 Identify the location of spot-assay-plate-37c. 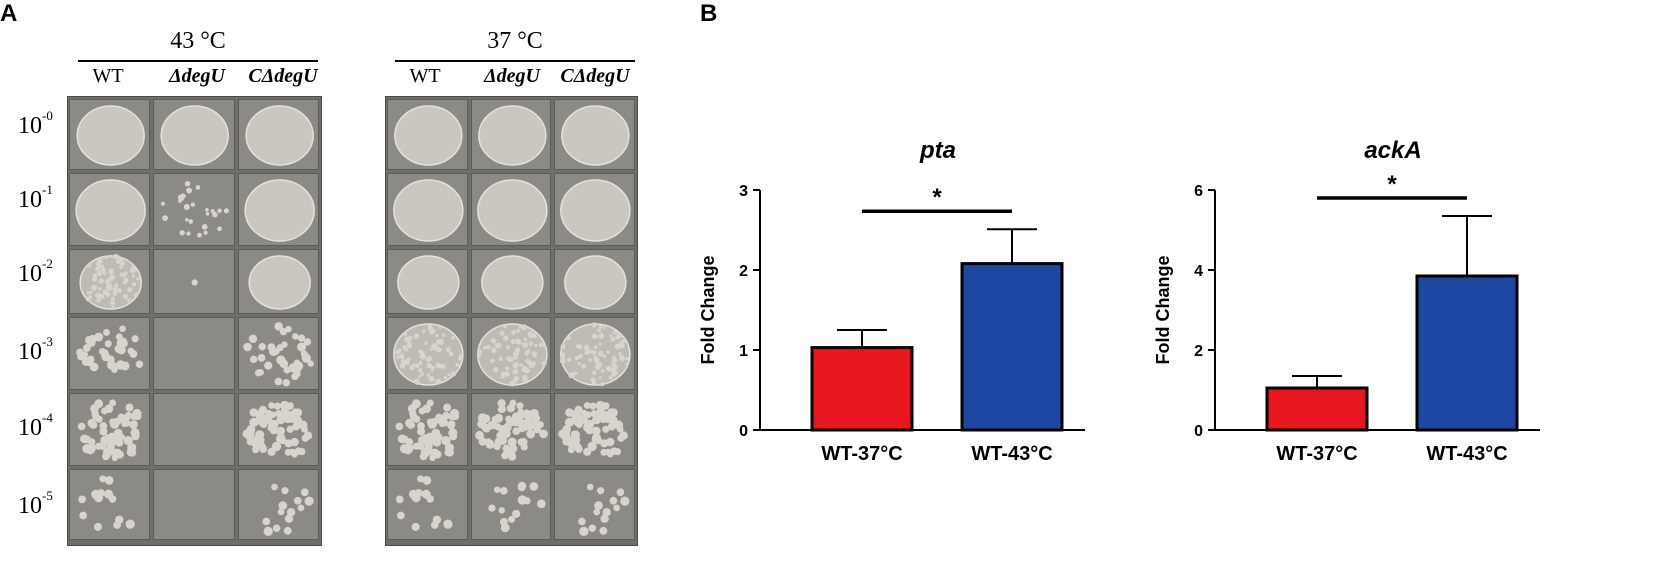
(511, 321).